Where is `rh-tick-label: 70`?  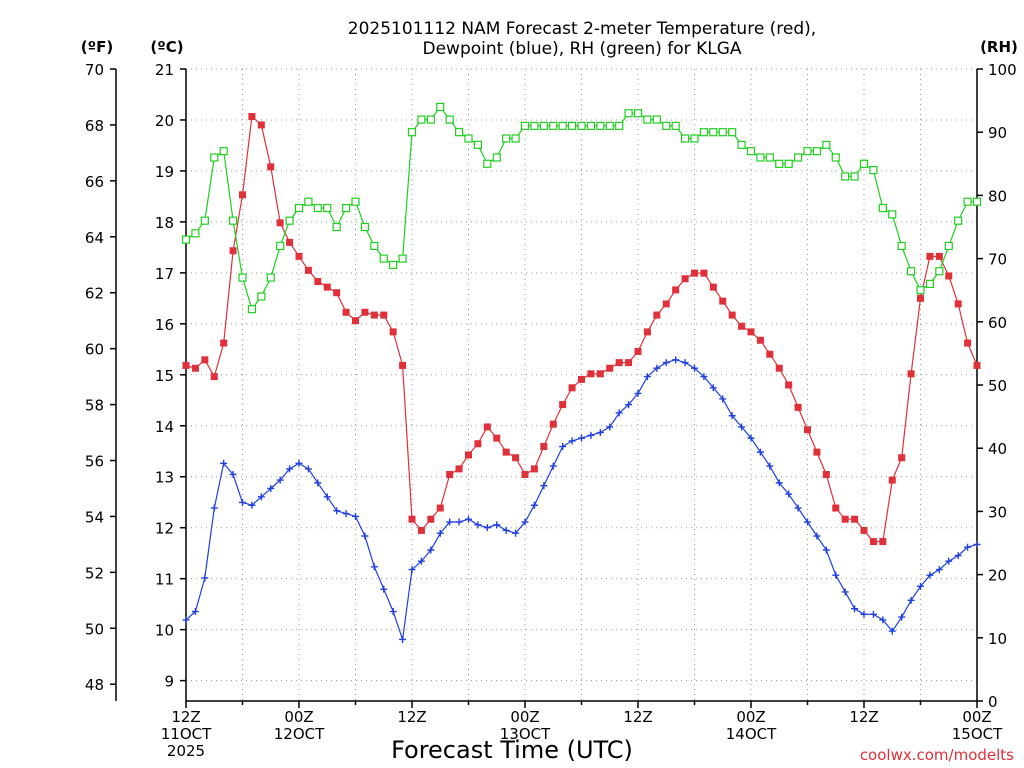
rh-tick-label: 70 is located at coordinates (997, 260).